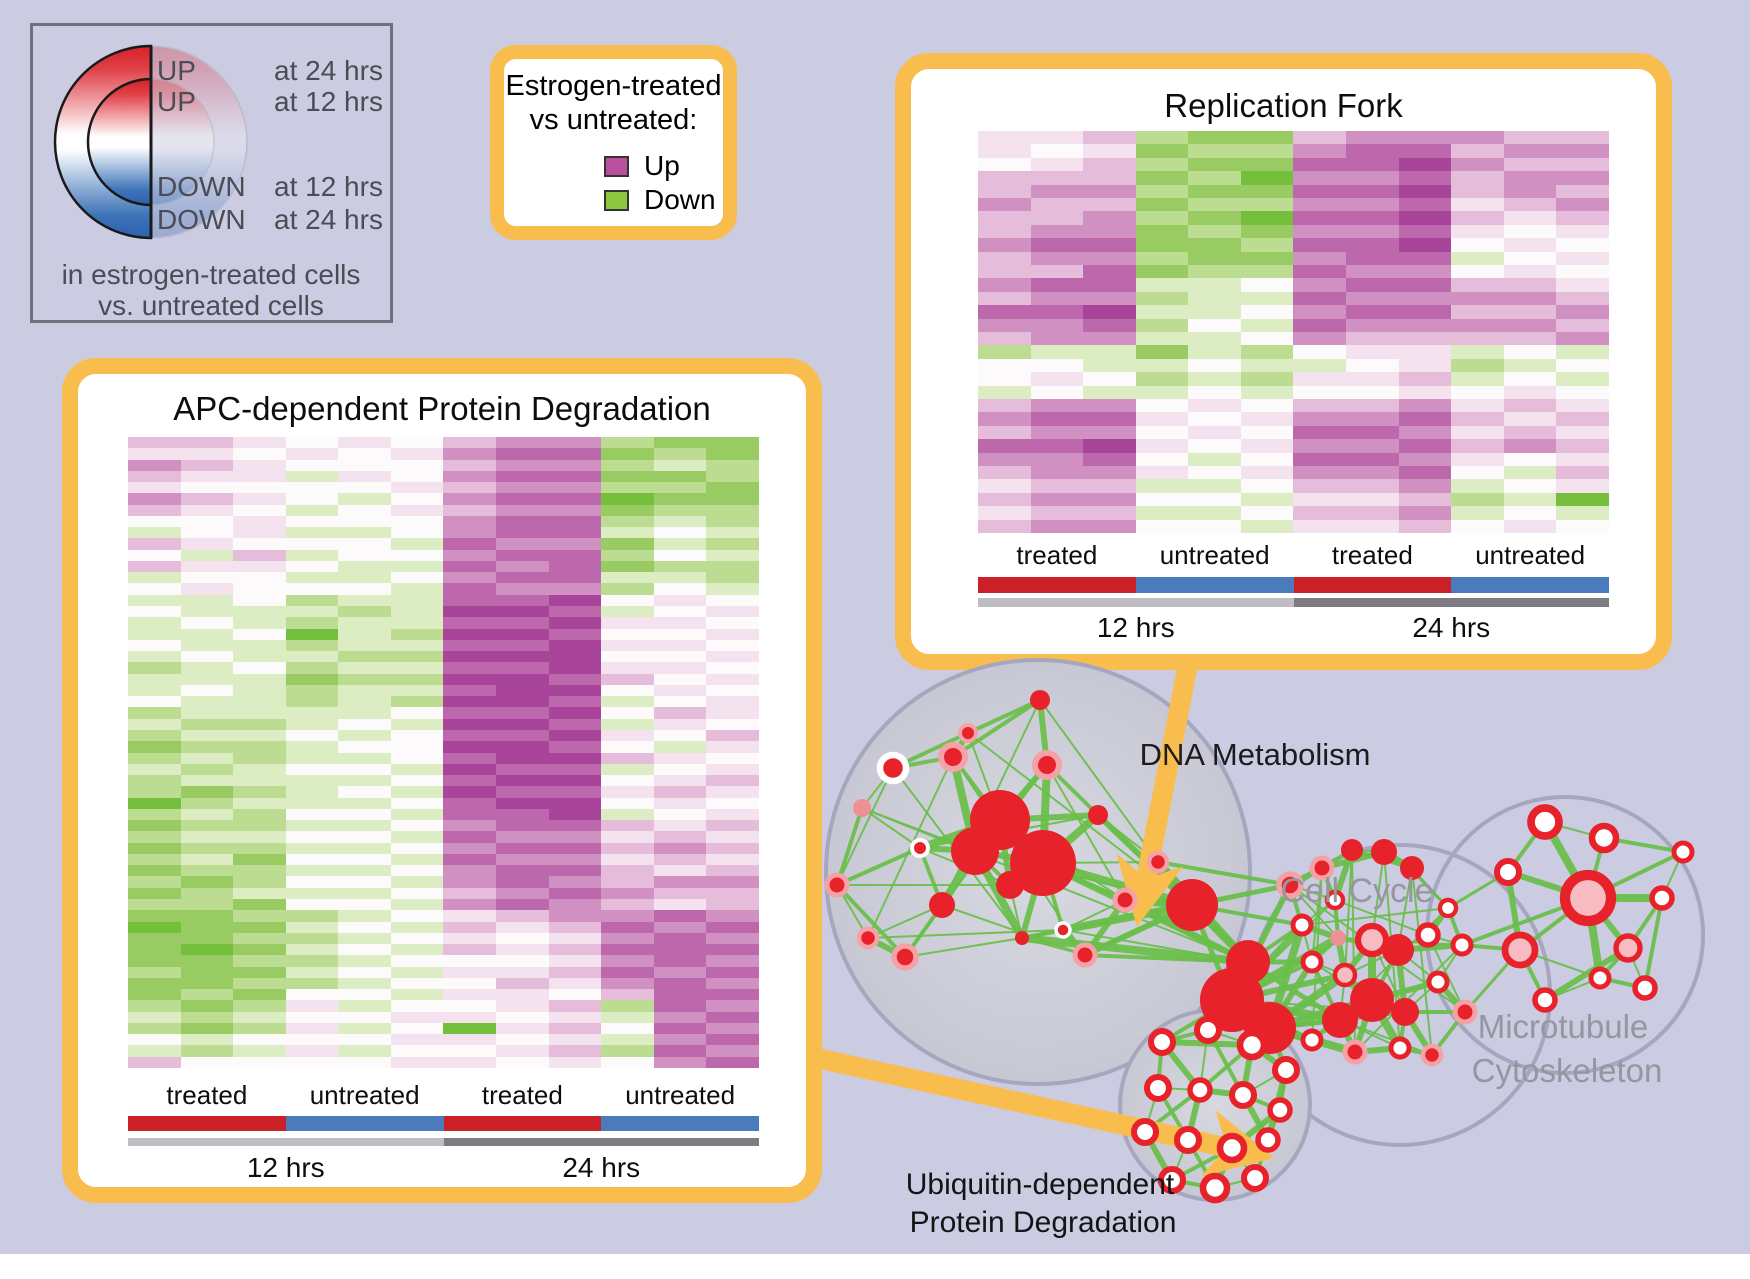 This screenshot has height=1279, width=1750. I want to click on down-label: Down, so click(680, 199).